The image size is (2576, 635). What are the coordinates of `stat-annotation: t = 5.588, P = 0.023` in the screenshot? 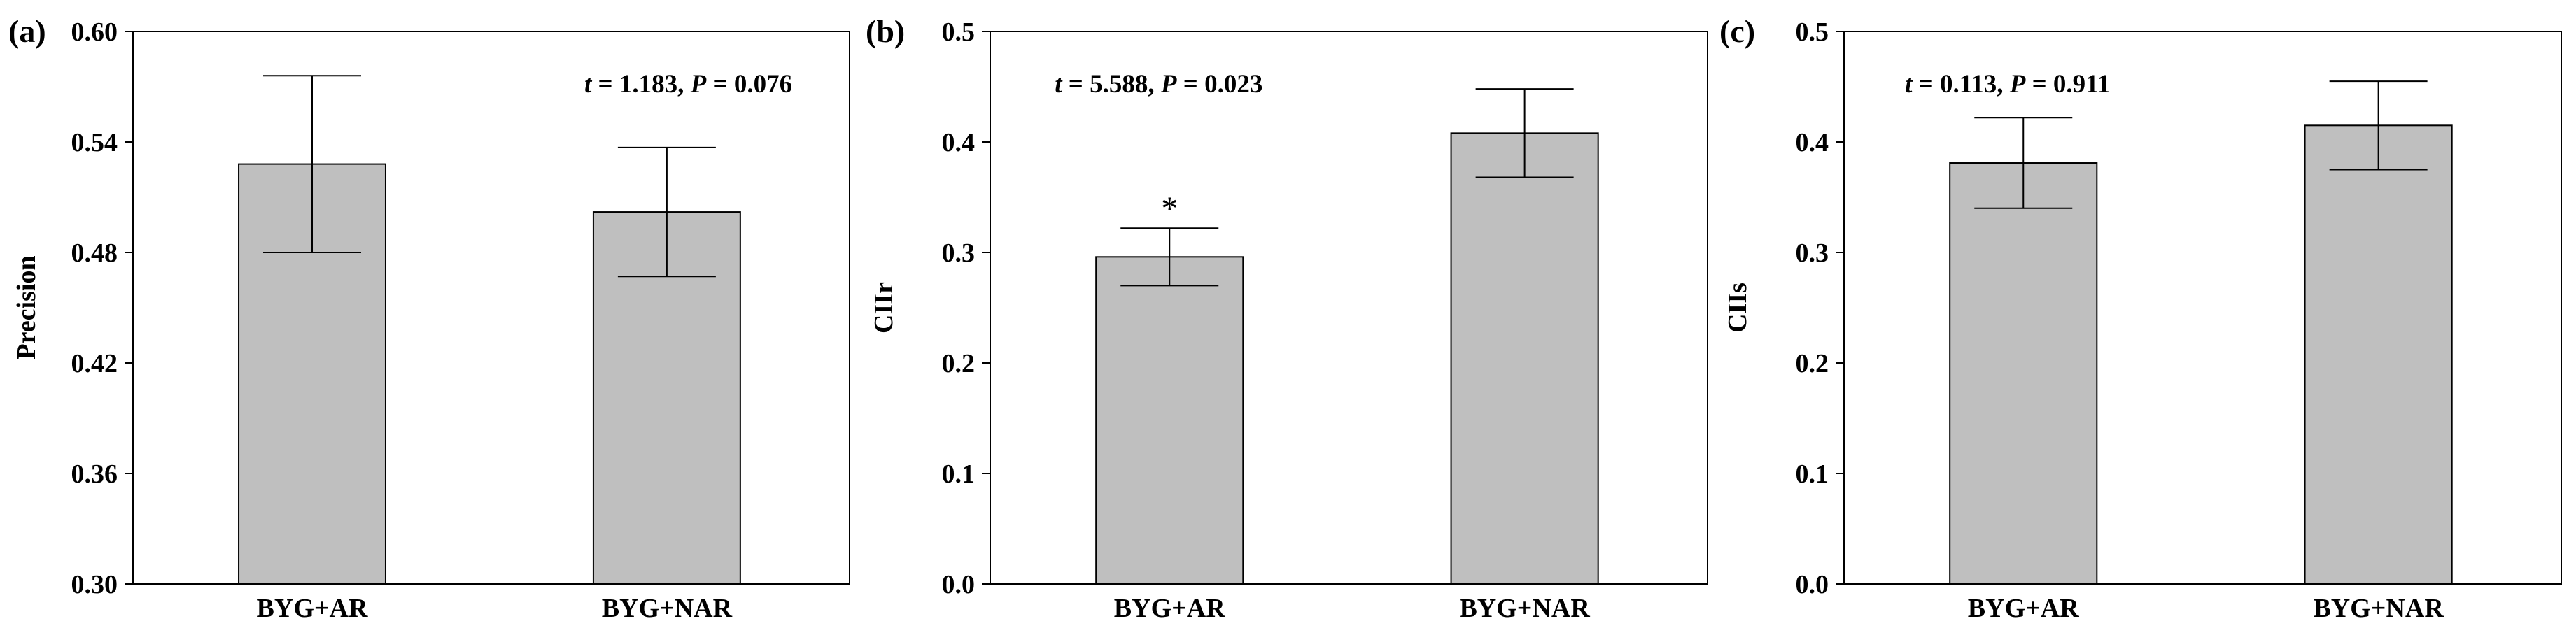 It's located at (1158, 84).